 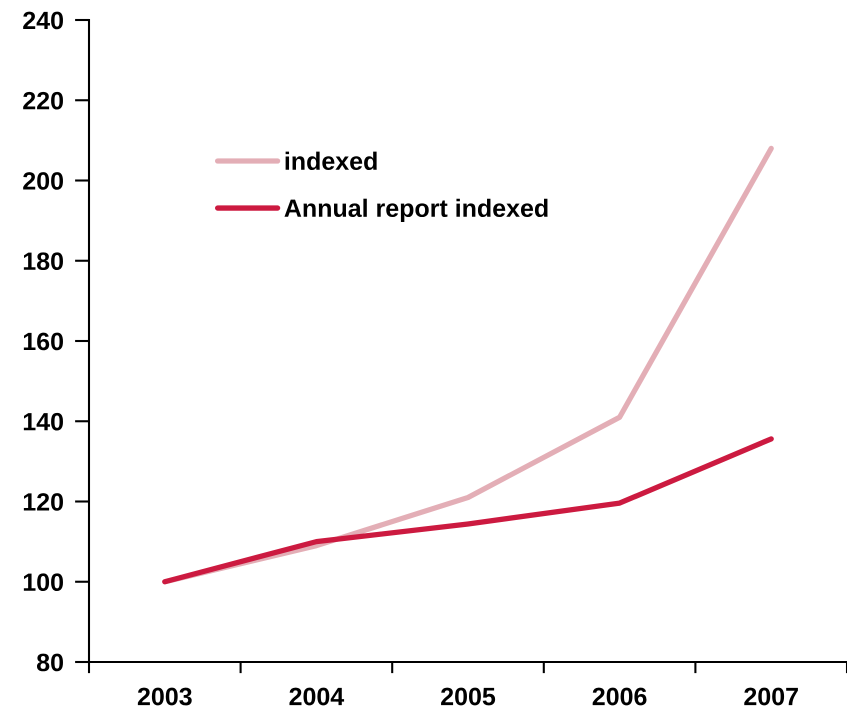 I want to click on y-tick-label: 220, so click(x=43, y=101).